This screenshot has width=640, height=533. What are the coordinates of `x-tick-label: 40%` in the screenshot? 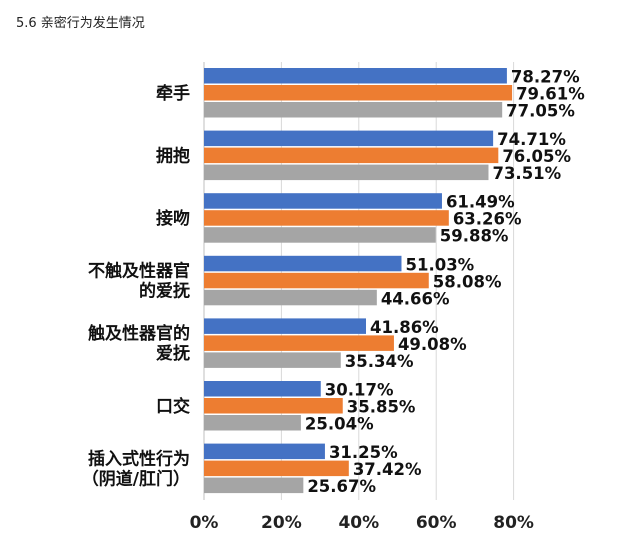 It's located at (358, 523).